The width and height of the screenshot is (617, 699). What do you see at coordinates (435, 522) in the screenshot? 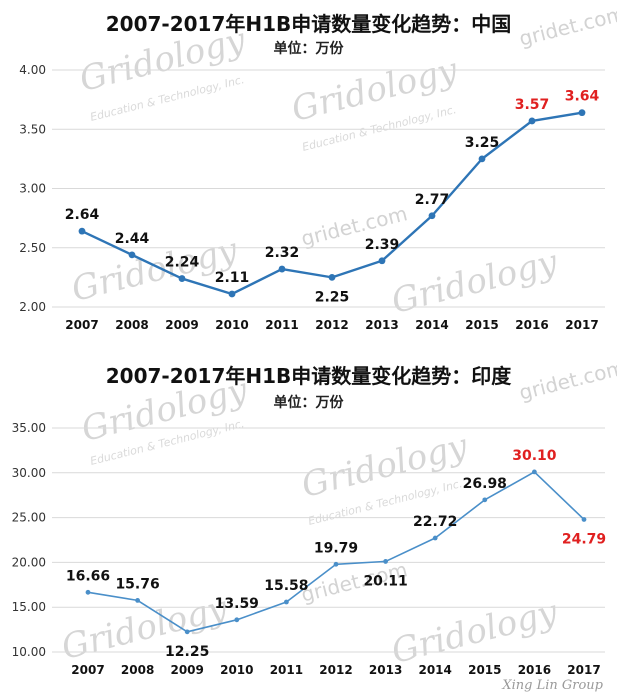
I see `data-label: 22.72` at bounding box center [435, 522].